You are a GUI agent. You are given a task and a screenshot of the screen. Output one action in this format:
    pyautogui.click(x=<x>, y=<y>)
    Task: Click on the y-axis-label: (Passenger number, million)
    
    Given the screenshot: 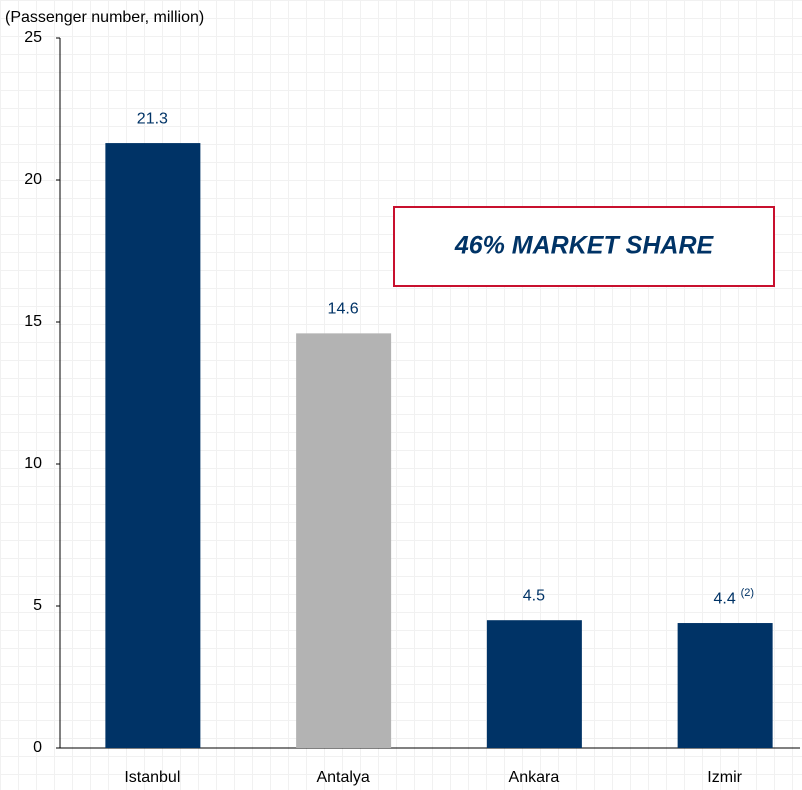 What is the action you would take?
    pyautogui.click(x=104, y=17)
    